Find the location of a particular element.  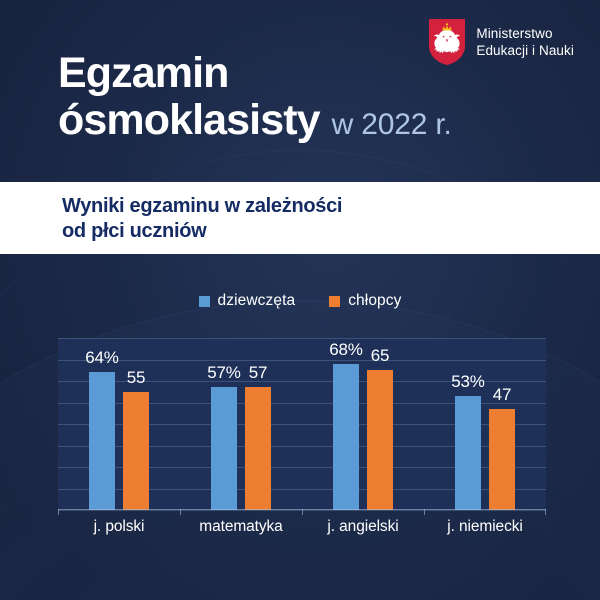

ministry-logo: Ministerstwo Edukacji i Nauki is located at coordinates (501, 42).